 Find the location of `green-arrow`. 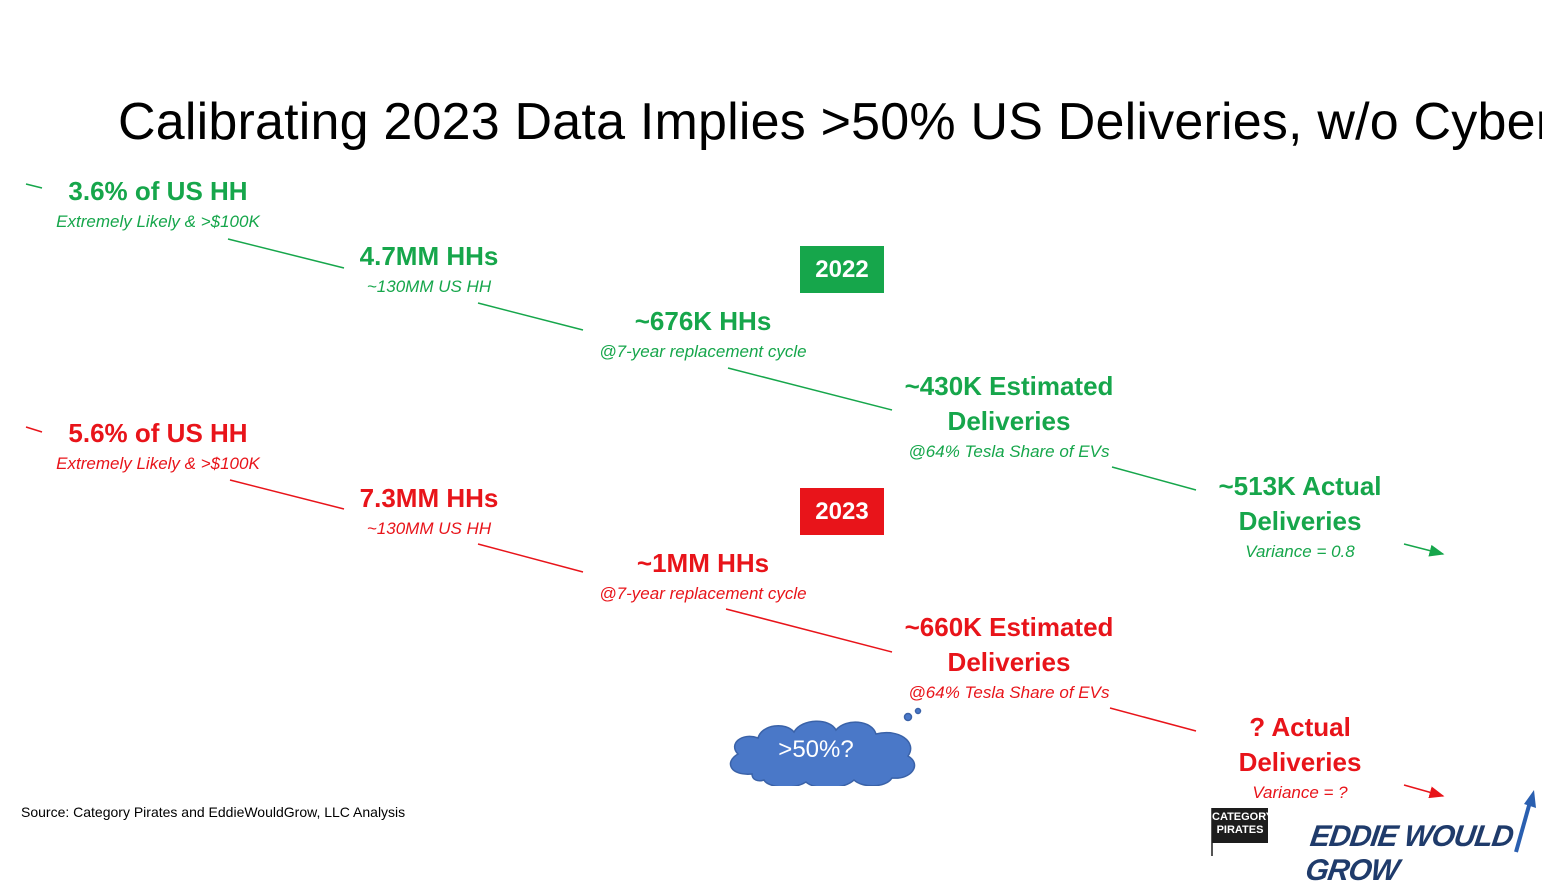

green-arrow is located at coordinates (1424, 550).